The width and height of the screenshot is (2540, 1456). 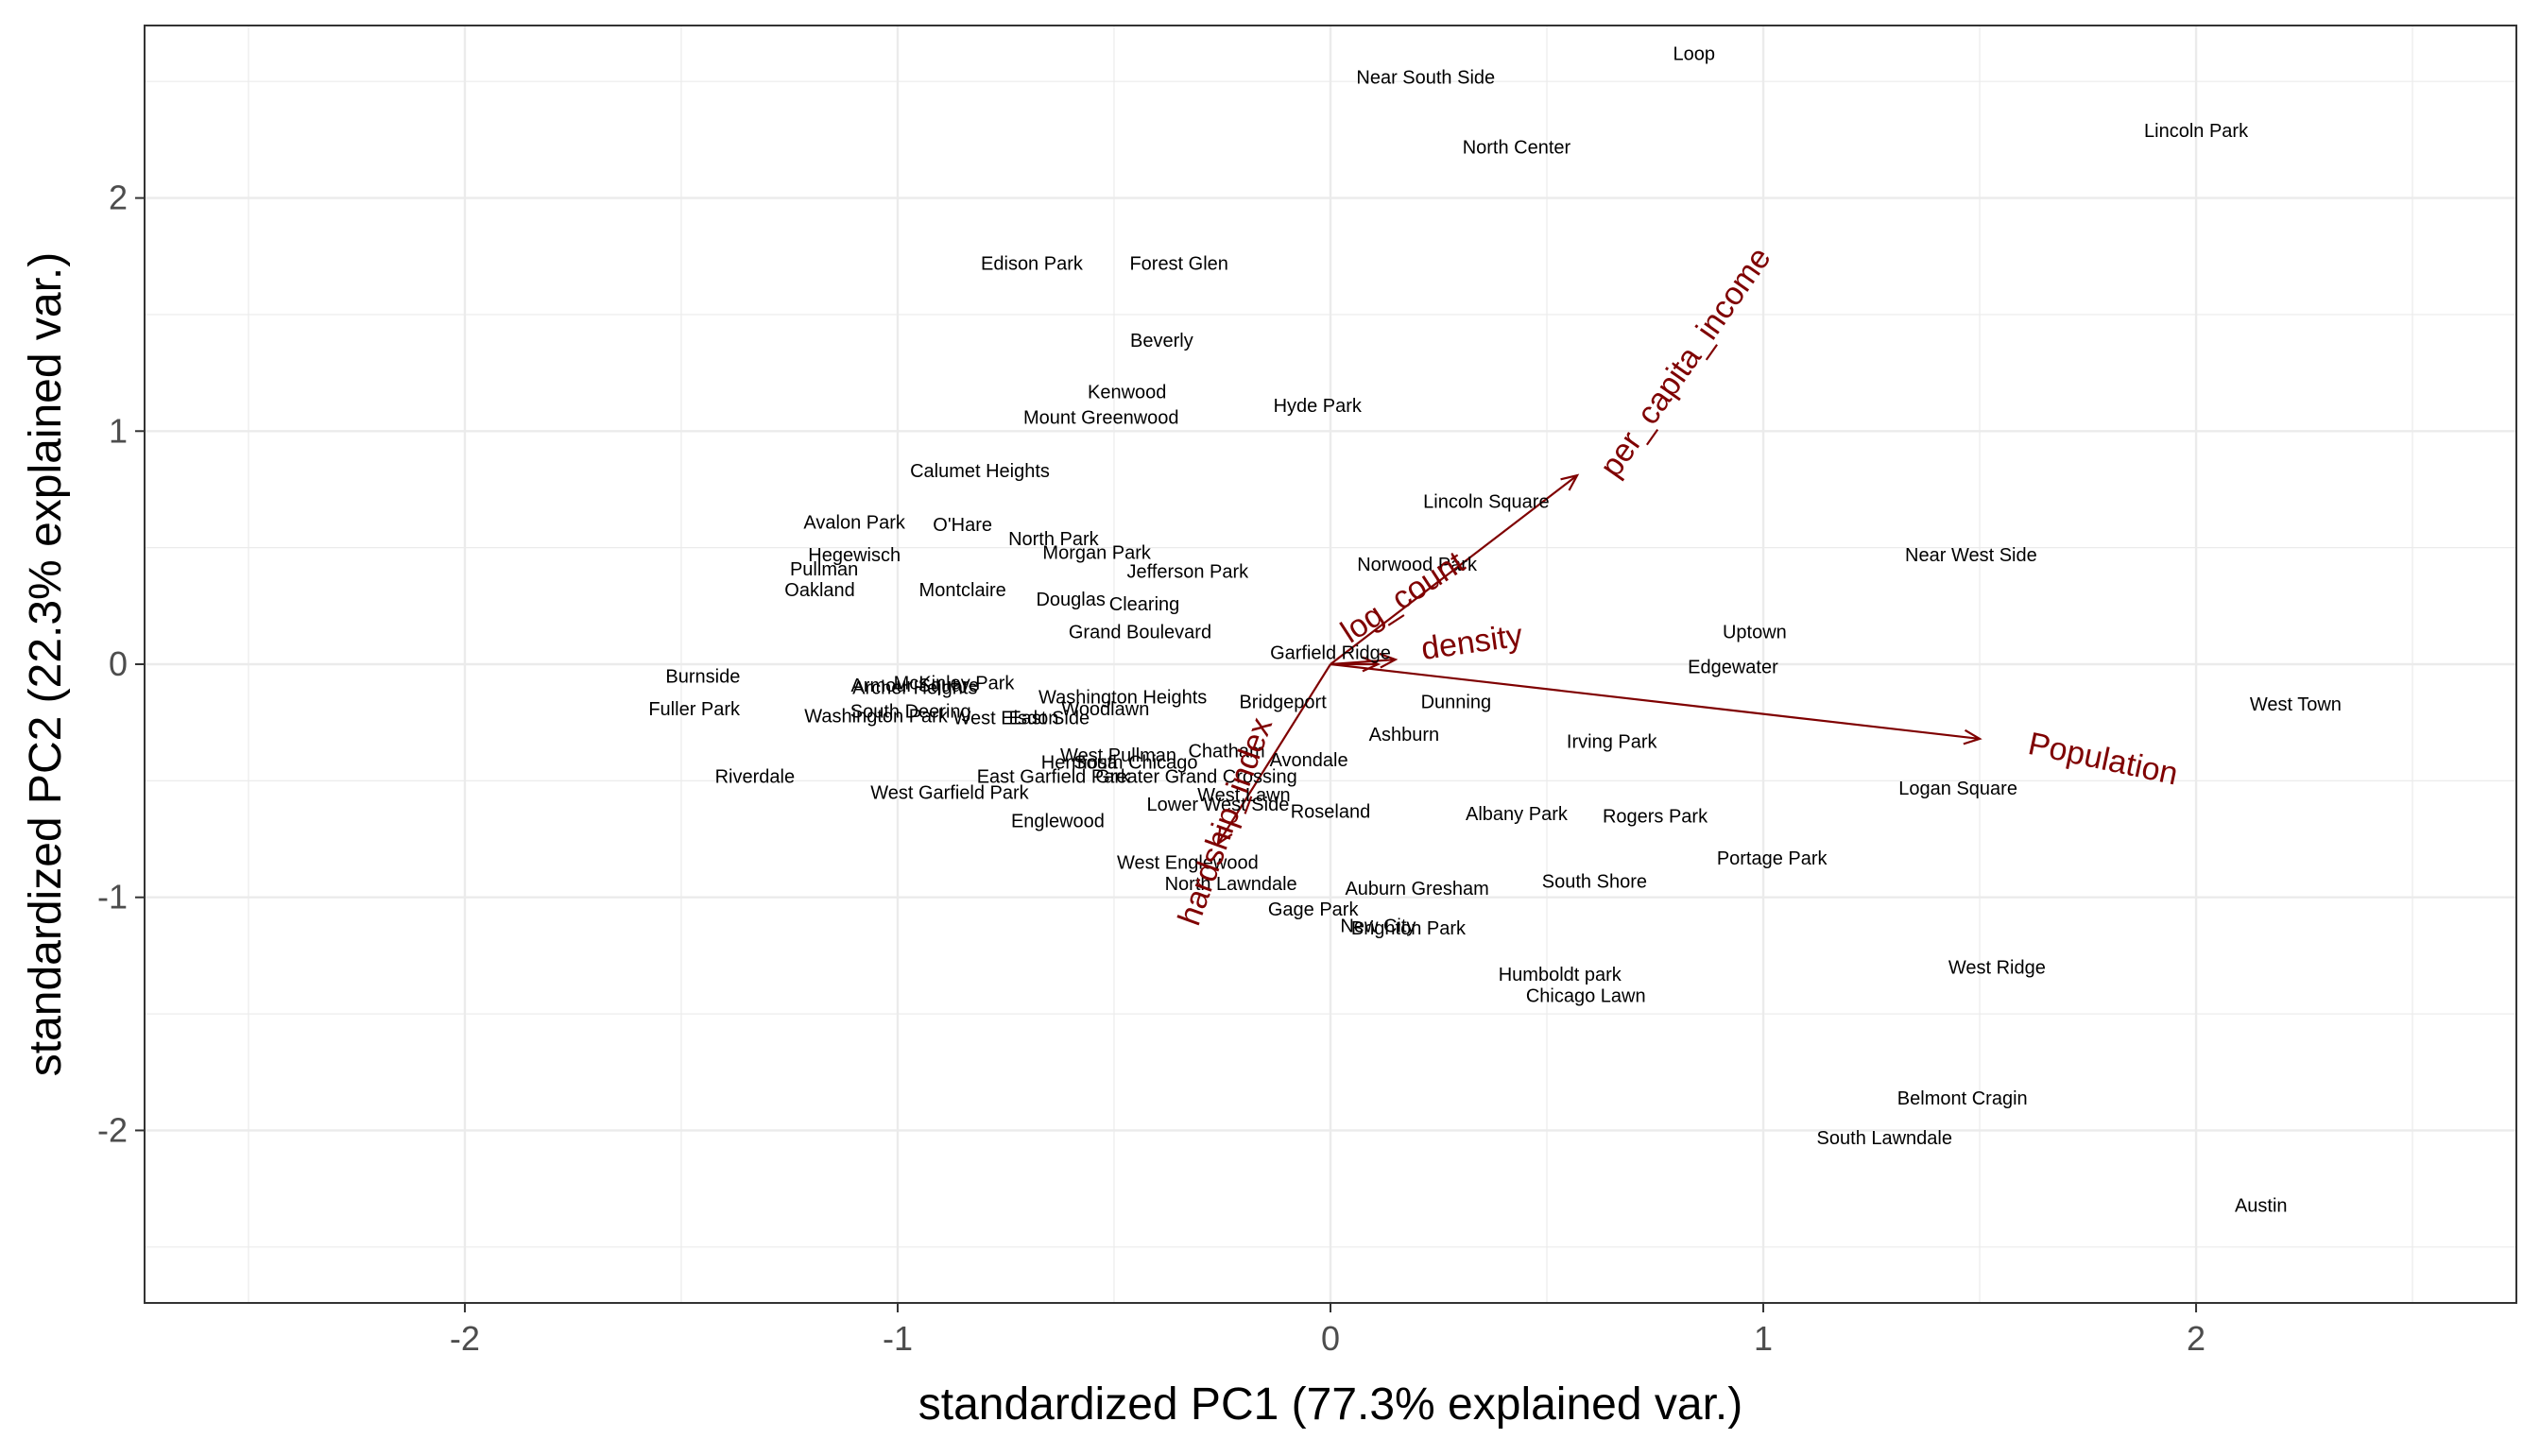 What do you see at coordinates (1612, 741) in the screenshot?
I see `point-label: Irving Park` at bounding box center [1612, 741].